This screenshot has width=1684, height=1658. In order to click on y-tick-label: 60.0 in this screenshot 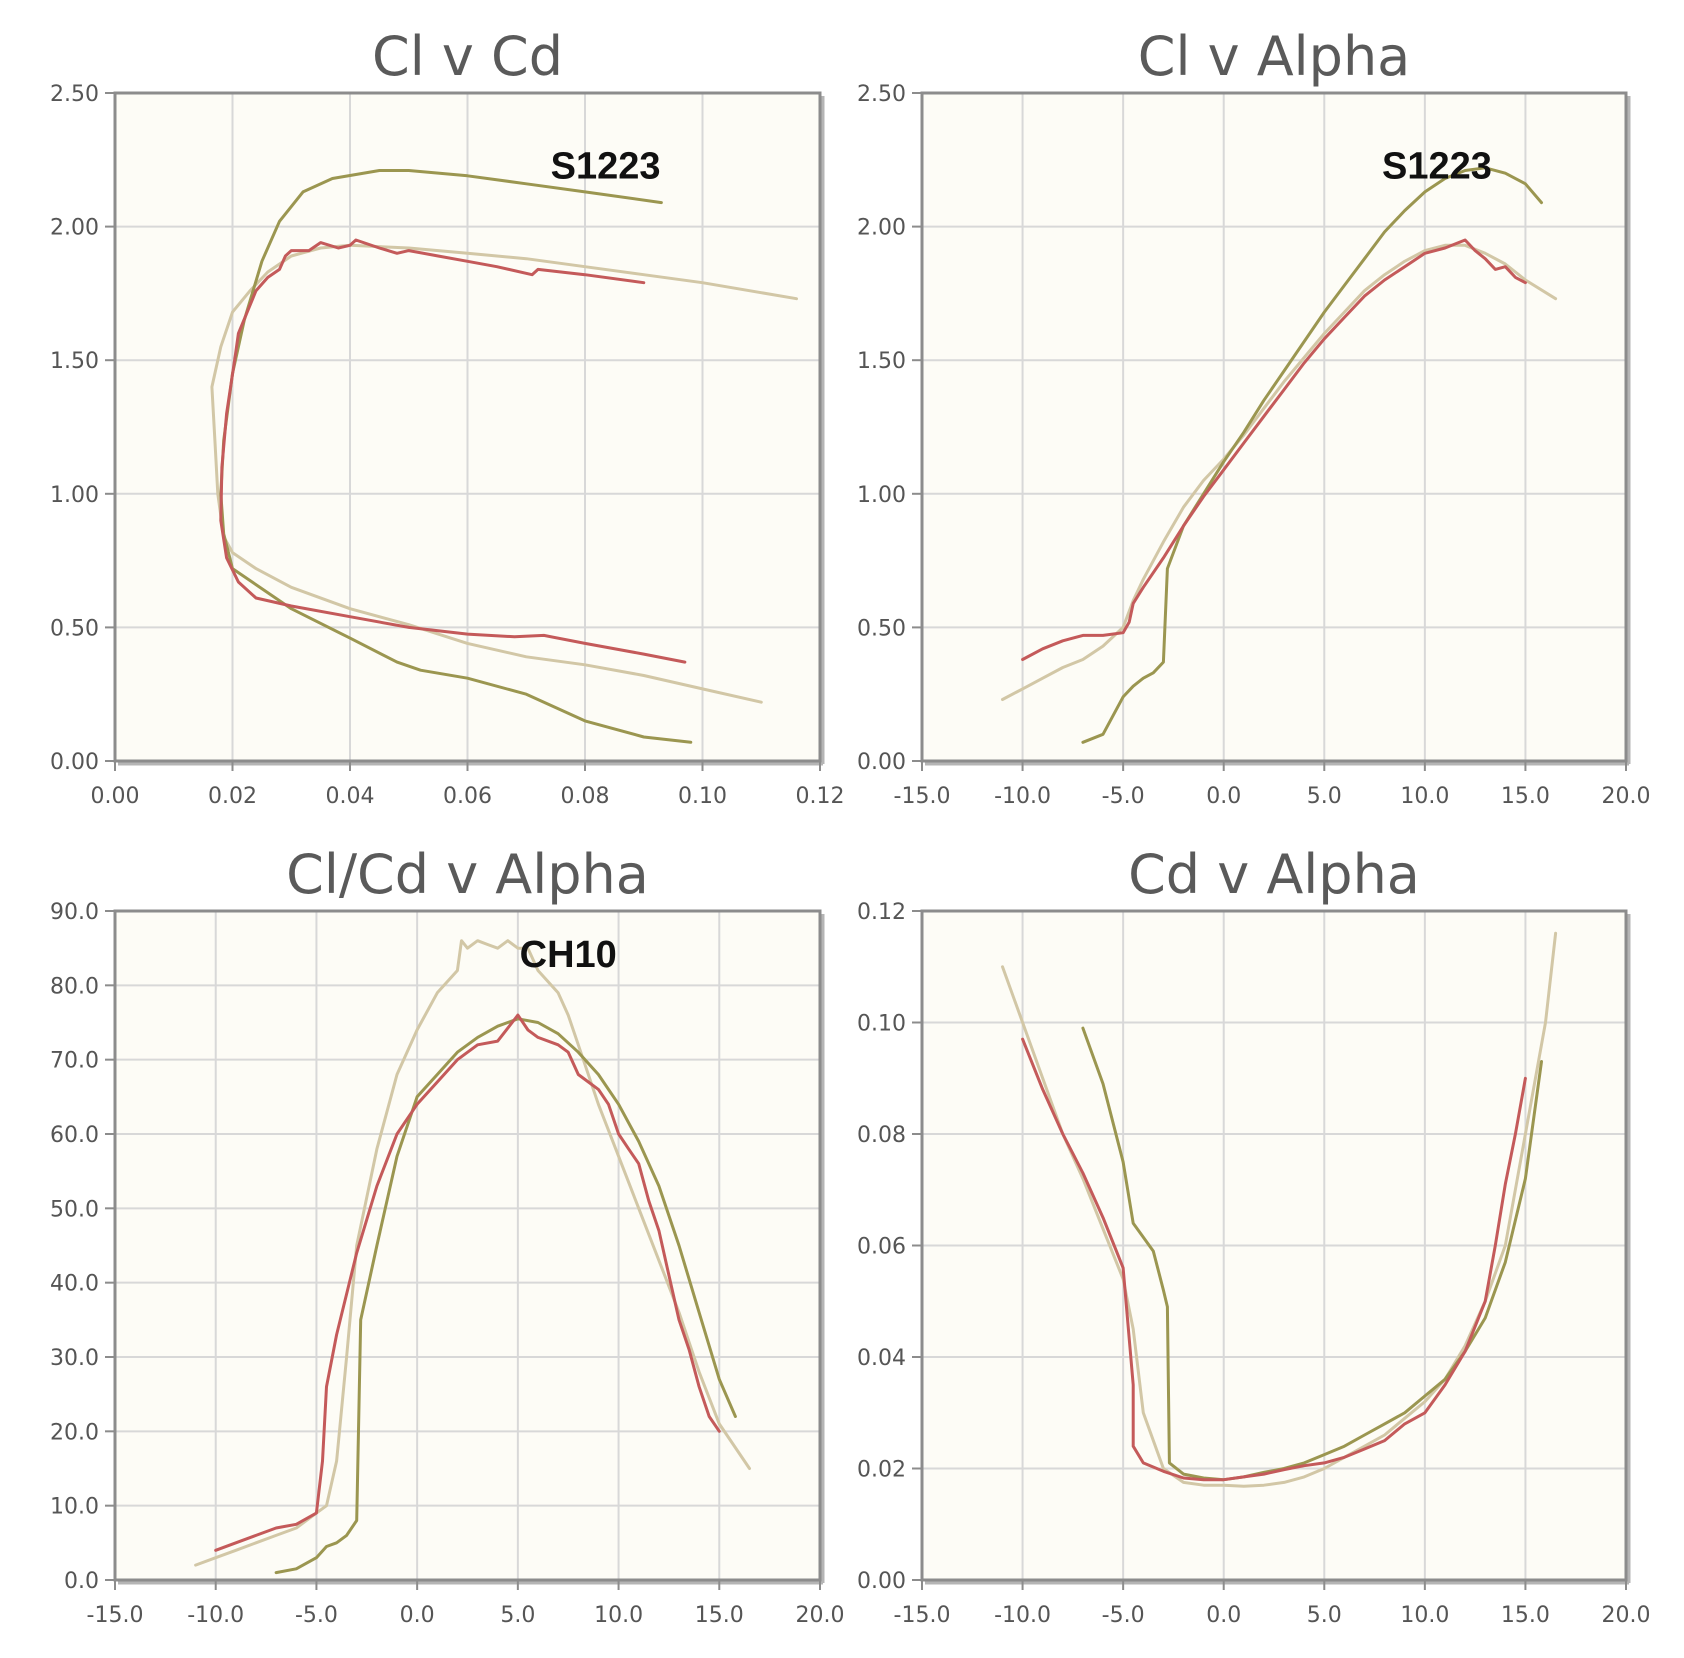, I will do `click(74, 1135)`.